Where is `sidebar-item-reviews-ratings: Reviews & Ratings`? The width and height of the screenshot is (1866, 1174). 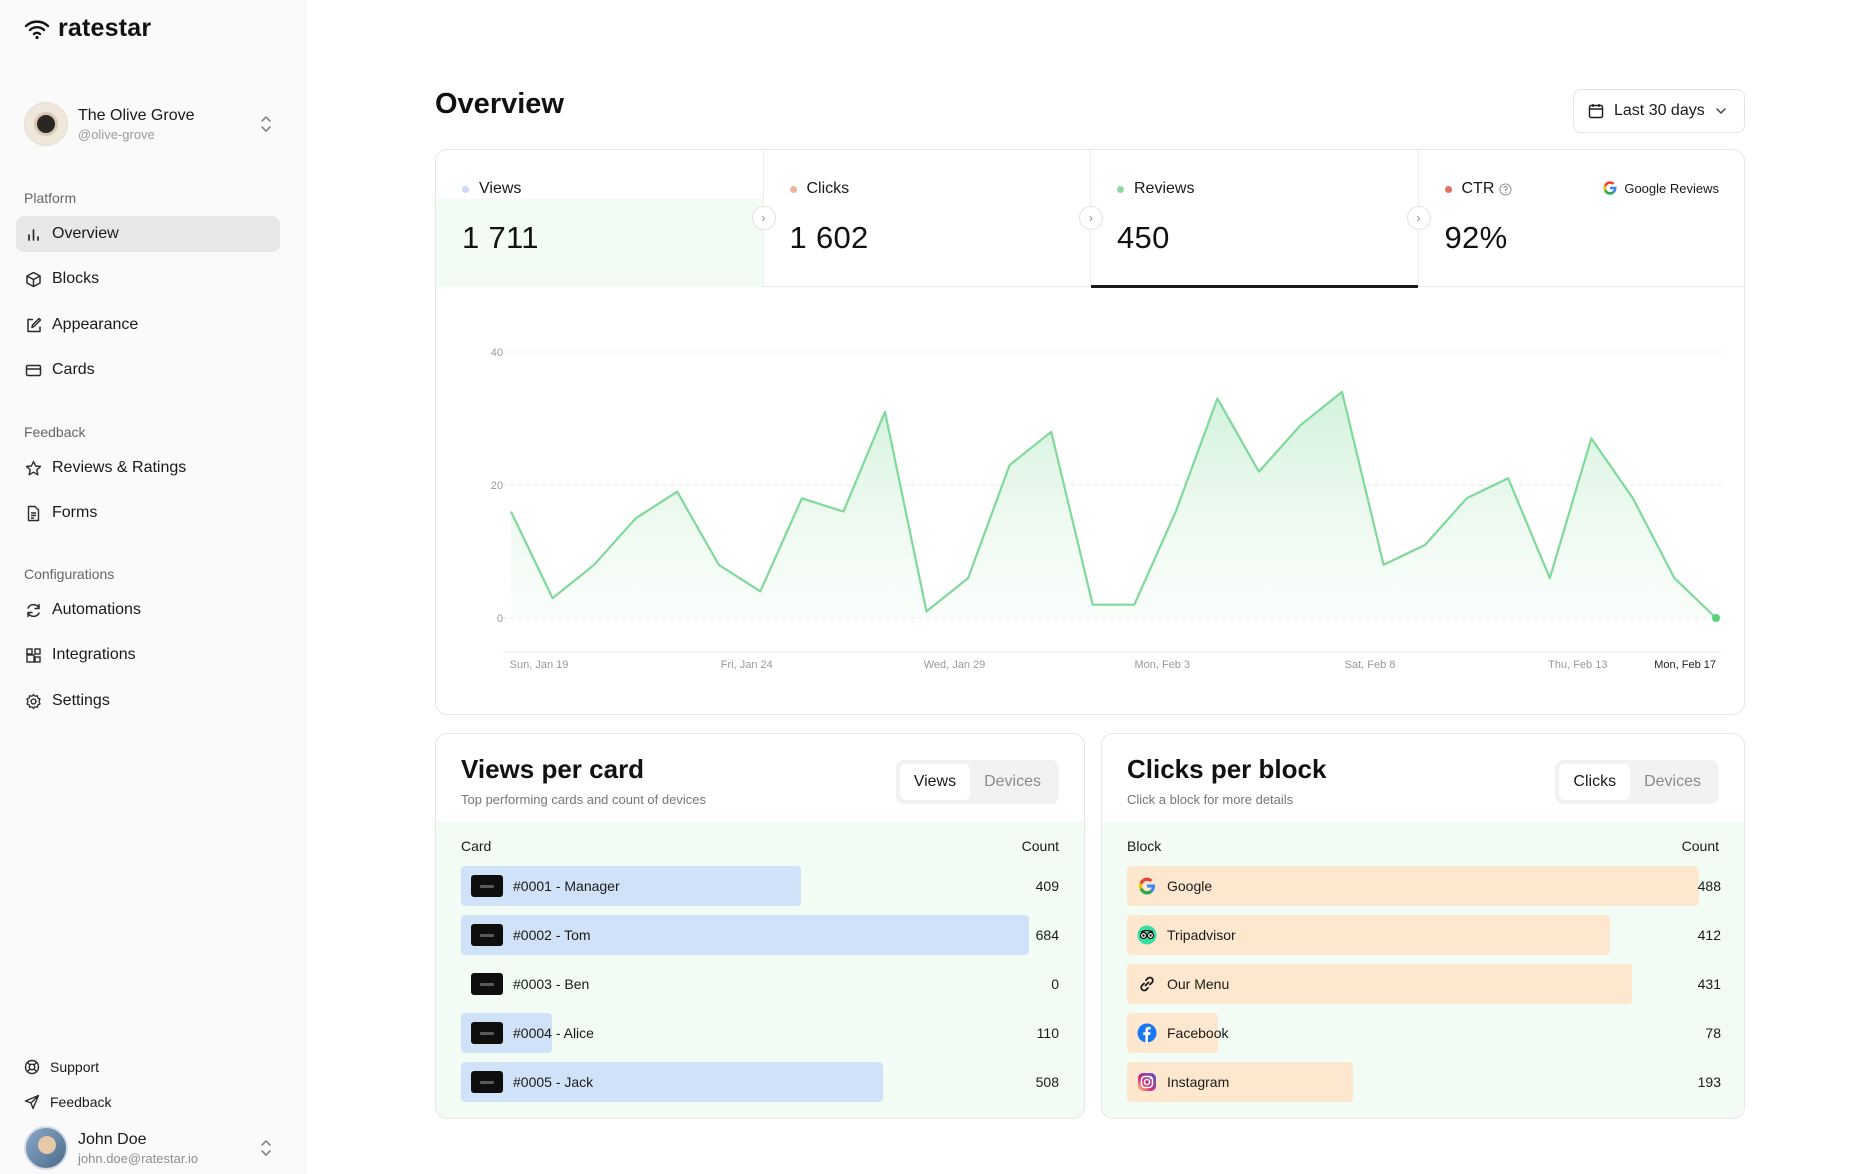
sidebar-item-reviews-ratings: Reviews & Ratings is located at coordinates (148, 468).